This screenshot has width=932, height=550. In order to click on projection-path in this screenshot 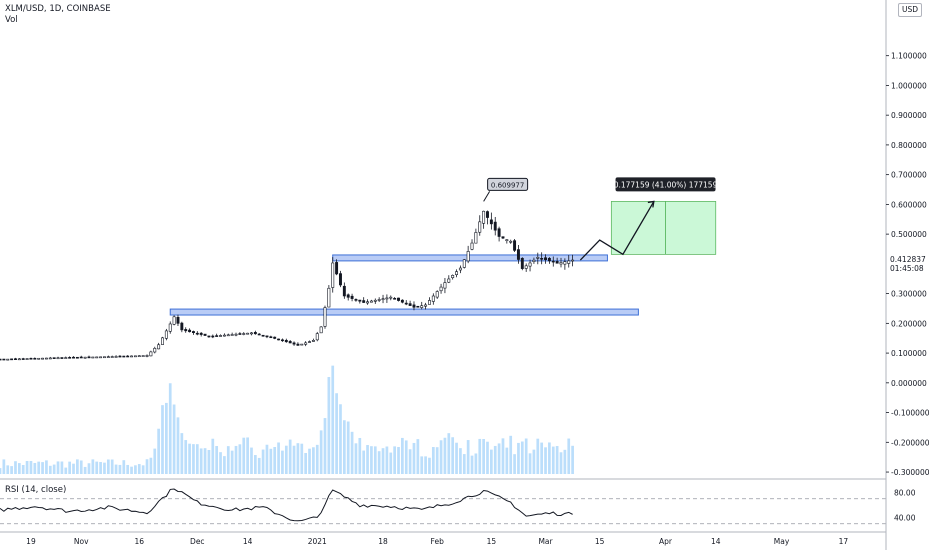, I will do `click(617, 231)`.